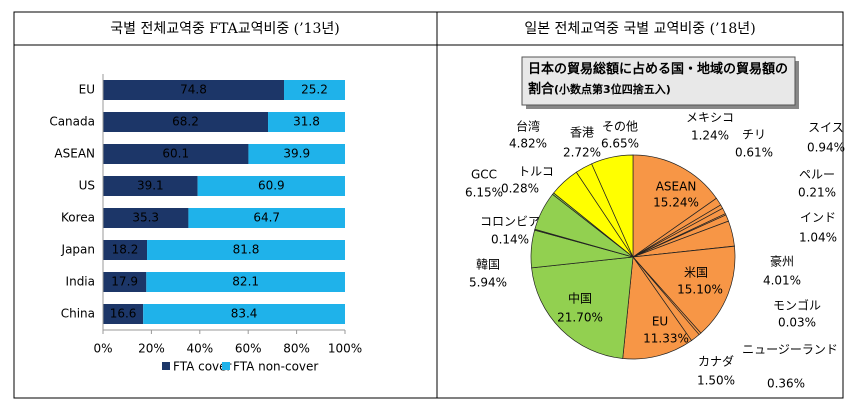  I want to click on slice-value-label: 21.70%, so click(580, 318).